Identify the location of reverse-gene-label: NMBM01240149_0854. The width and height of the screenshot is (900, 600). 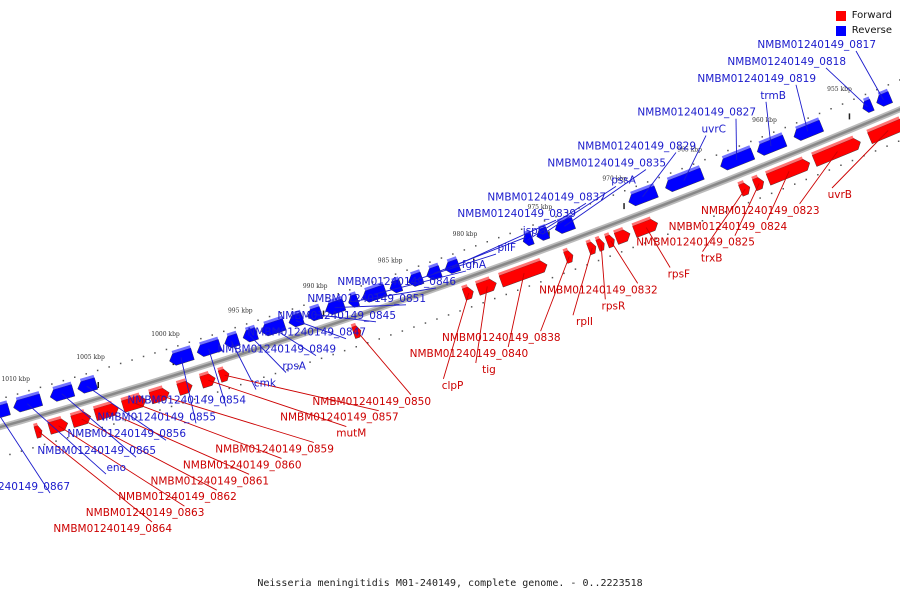
(186, 400).